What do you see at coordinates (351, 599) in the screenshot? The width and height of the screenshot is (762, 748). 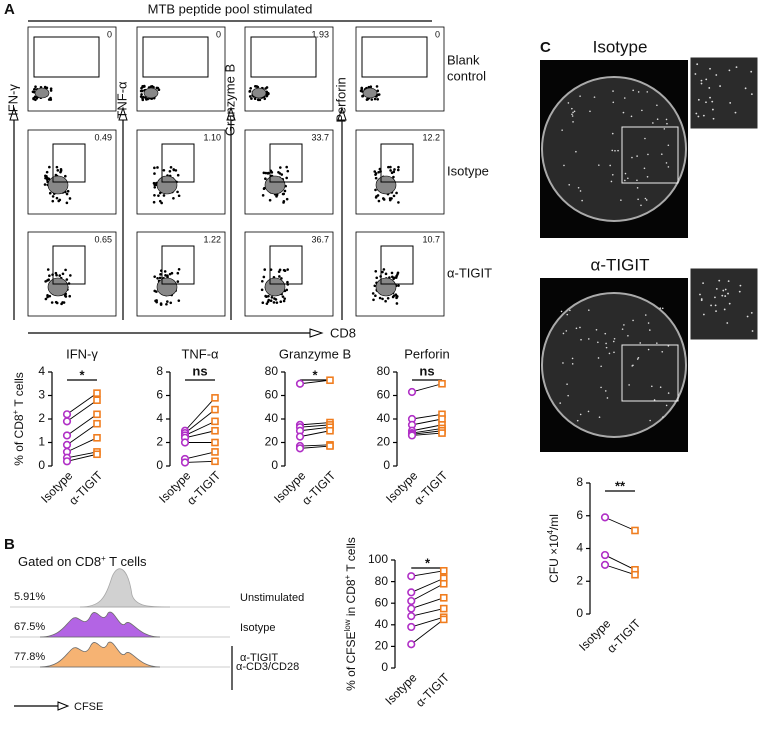 I see `label-part: in CD8` at bounding box center [351, 599].